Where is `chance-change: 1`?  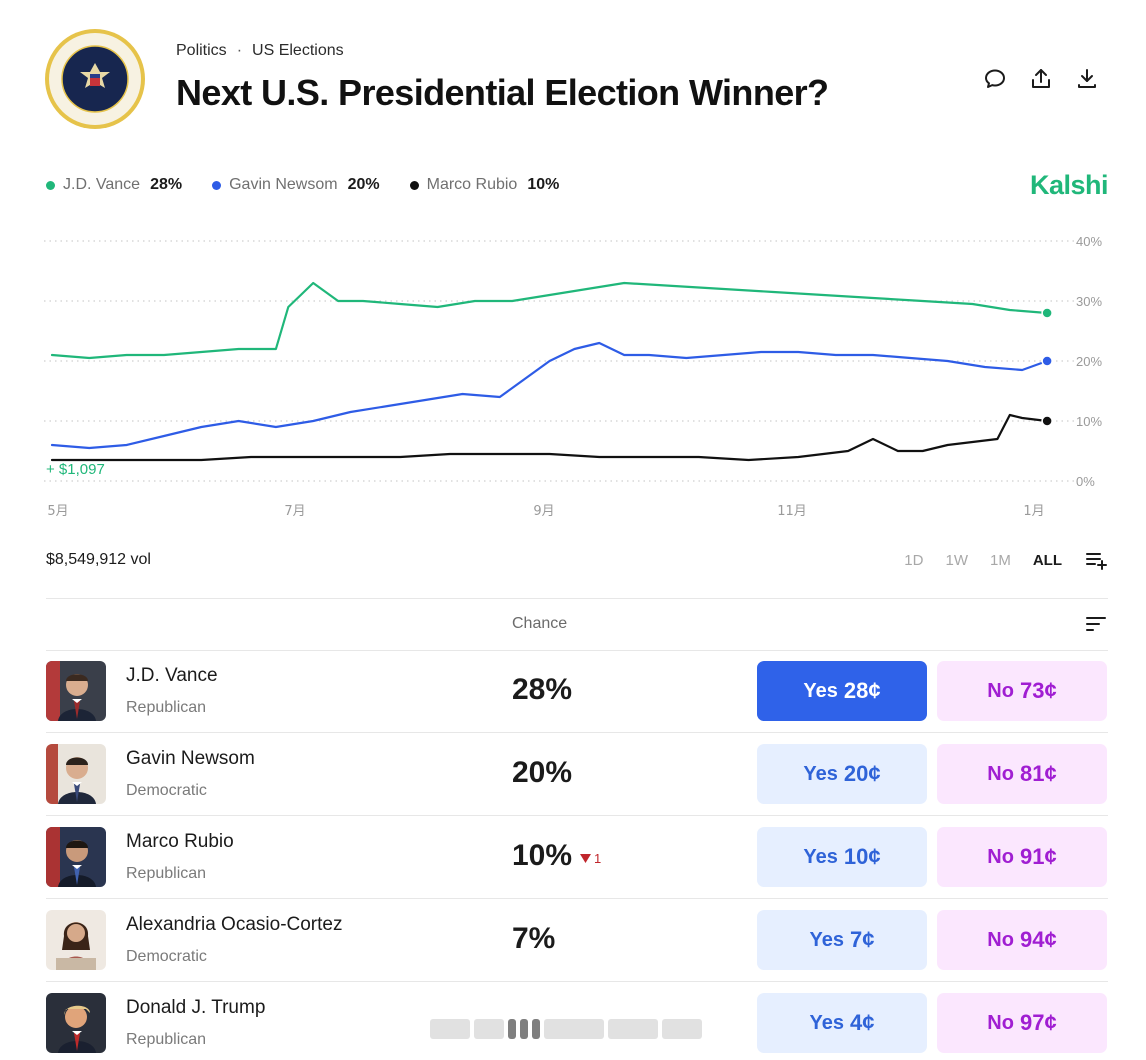 chance-change: 1 is located at coordinates (590, 858).